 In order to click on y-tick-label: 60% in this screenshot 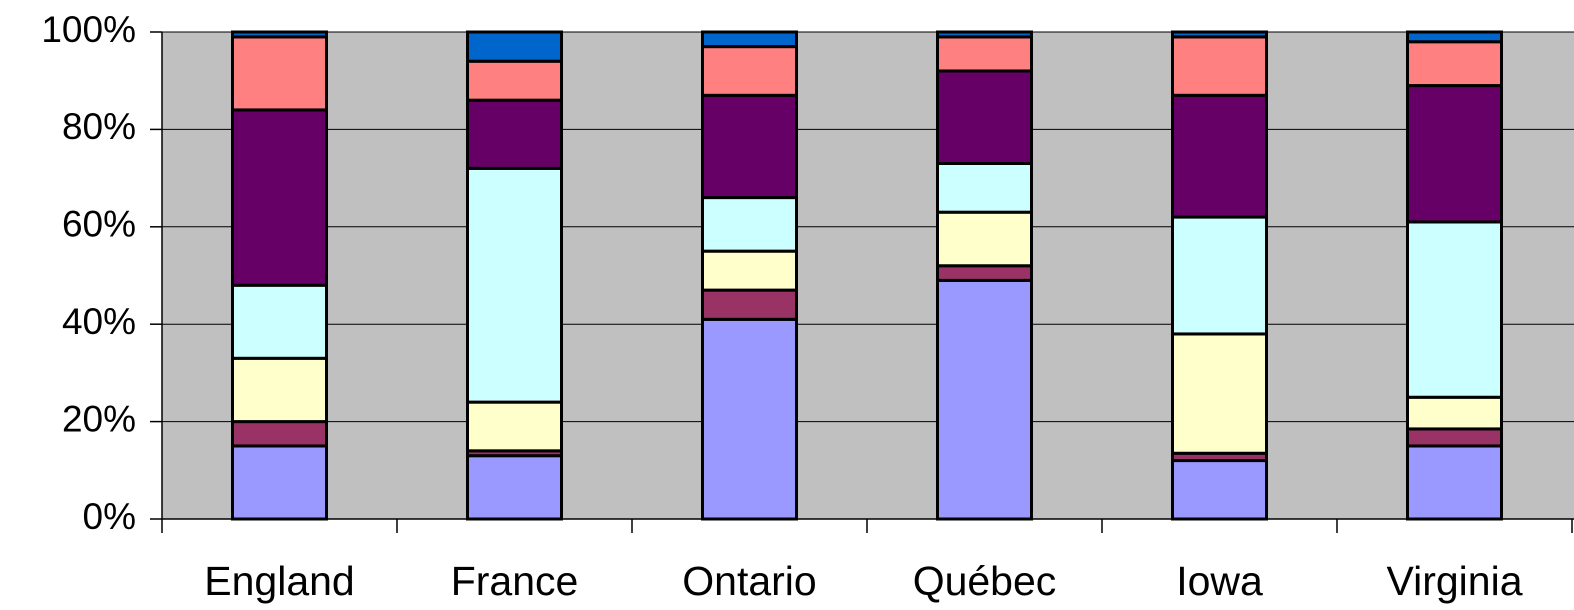, I will do `click(99, 224)`.